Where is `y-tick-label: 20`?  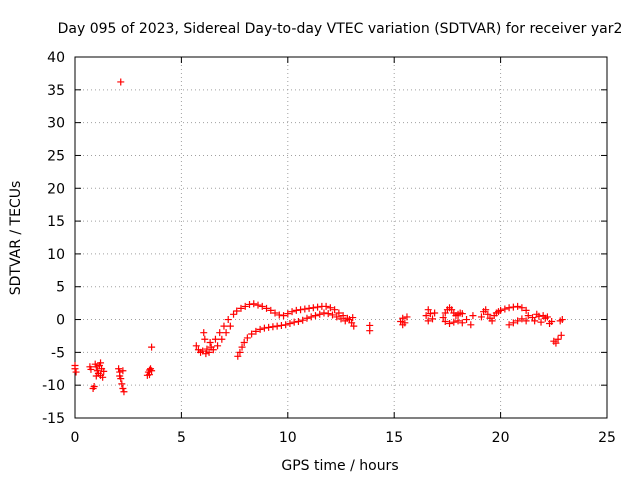
y-tick-label: 20 is located at coordinates (56, 189).